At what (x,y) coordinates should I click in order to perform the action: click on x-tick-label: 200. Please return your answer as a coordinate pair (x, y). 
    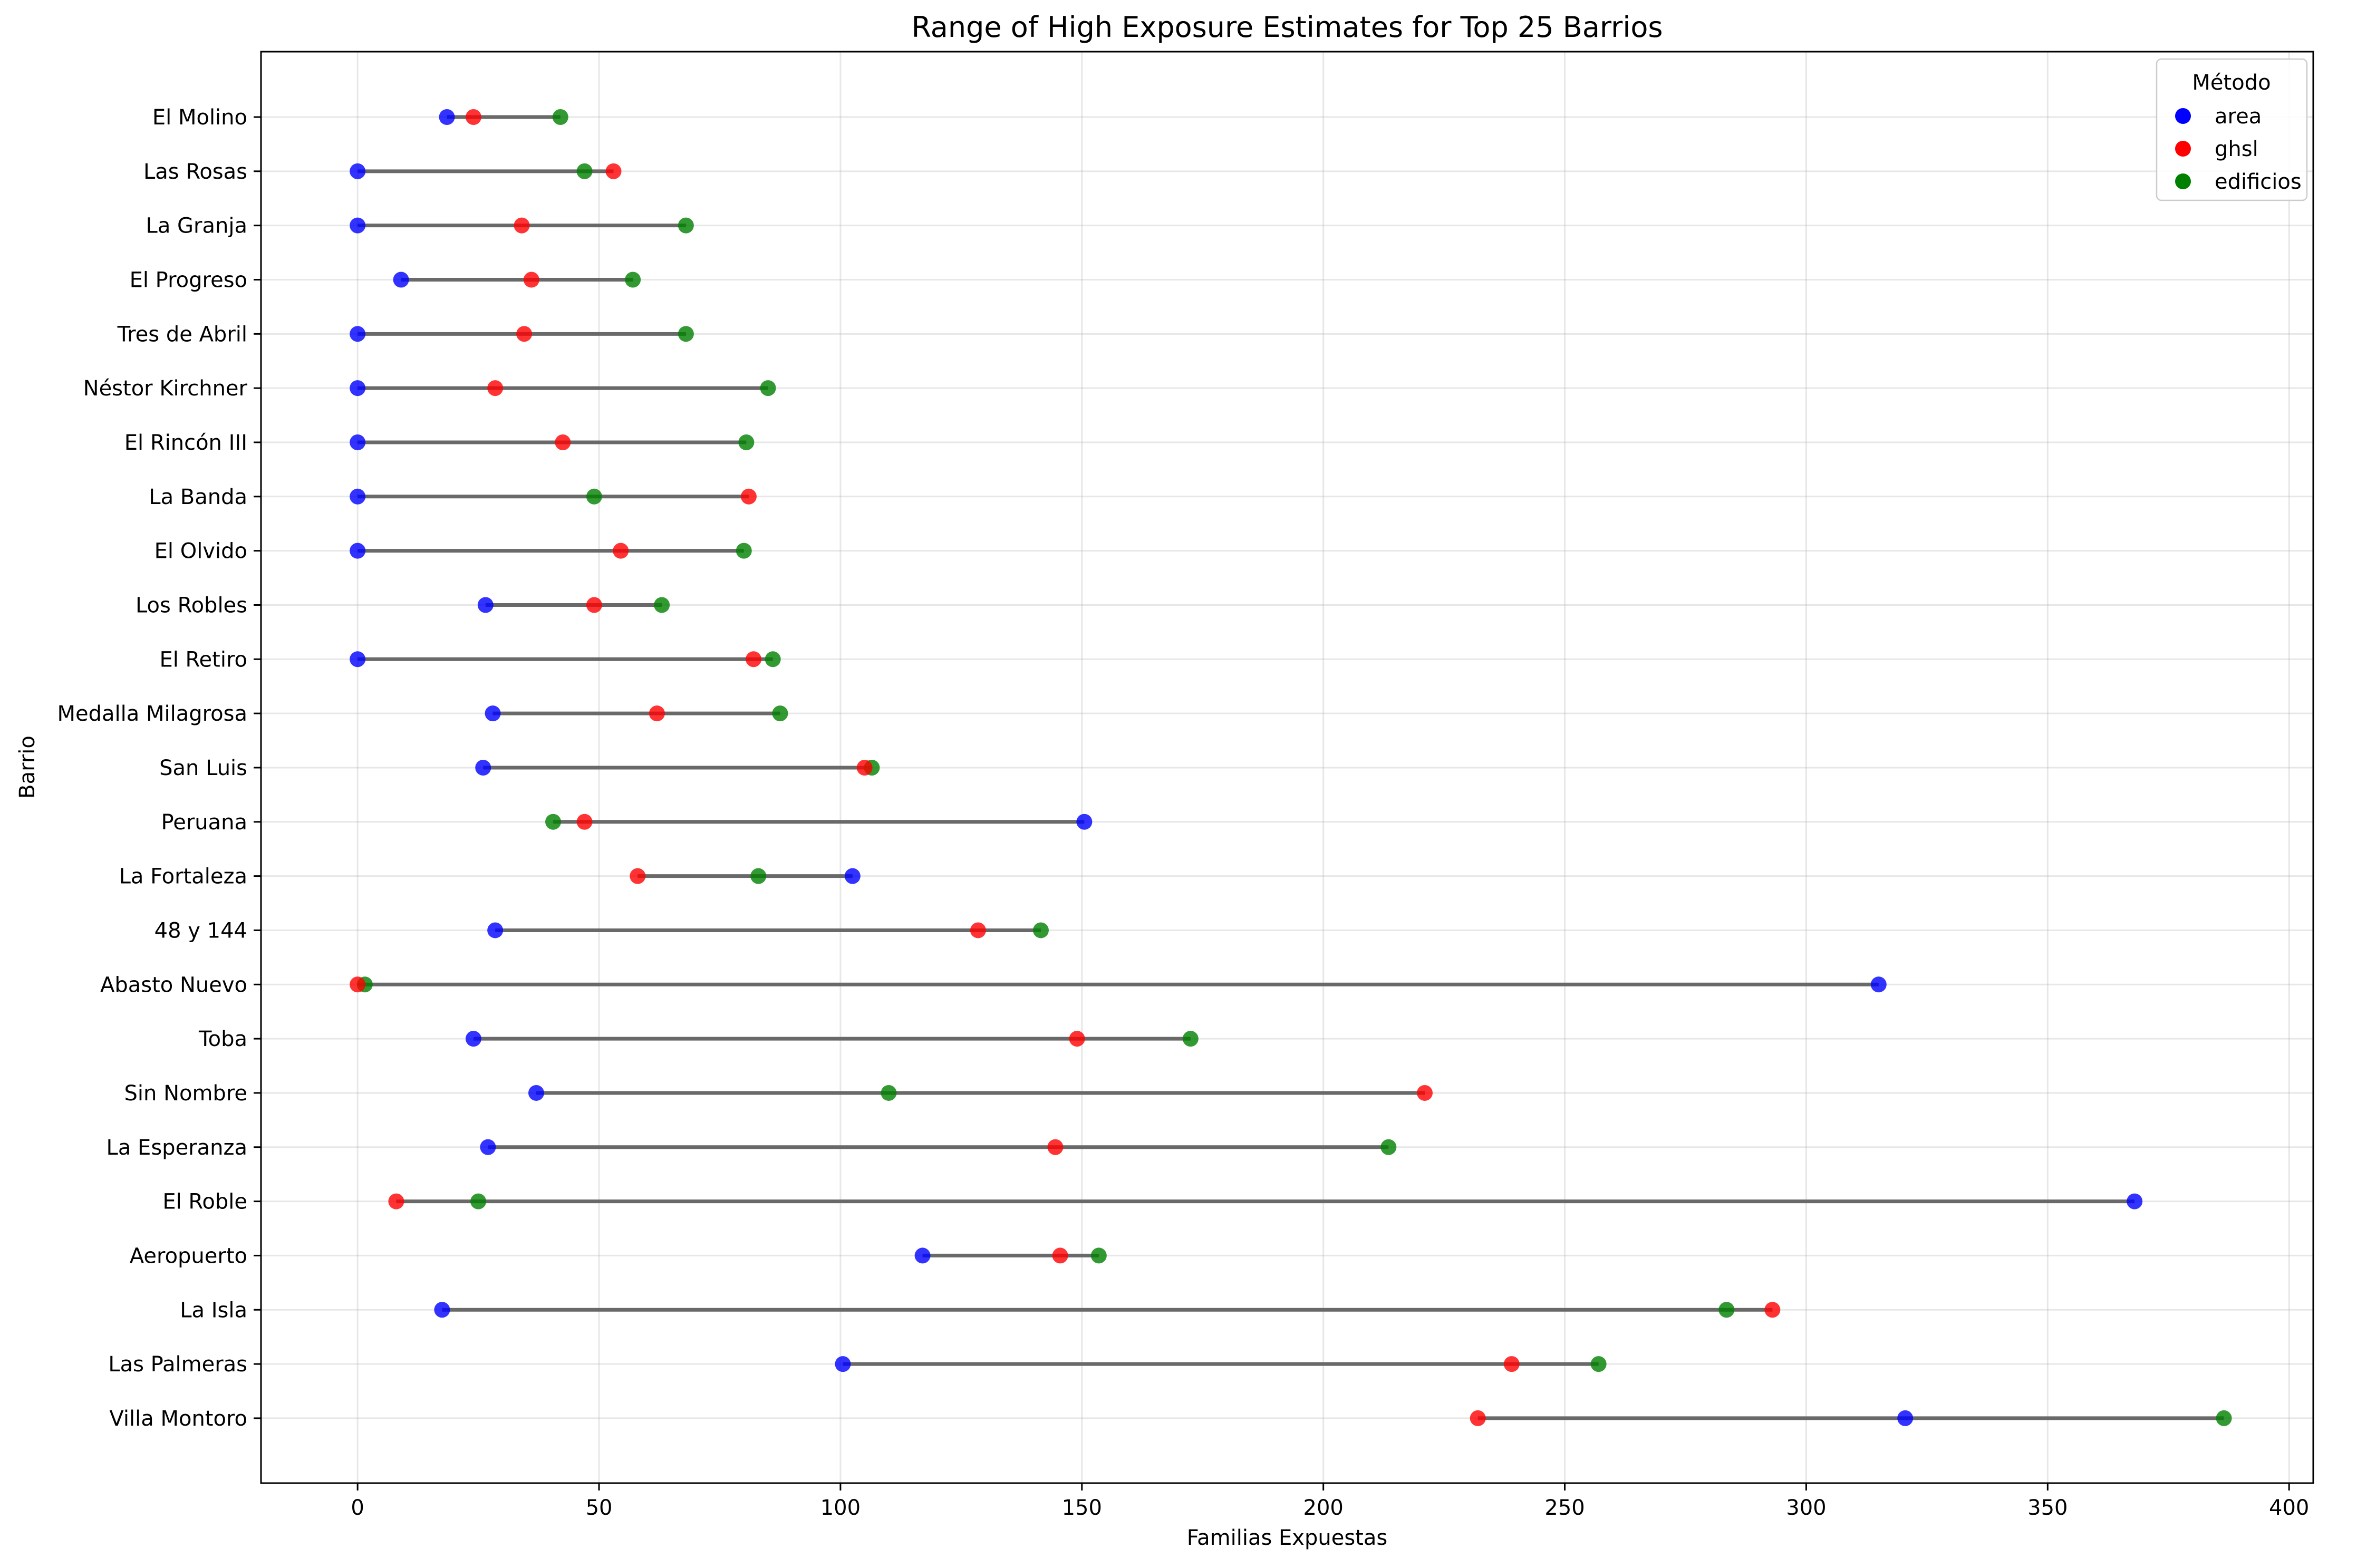
    Looking at the image, I should click on (1323, 1508).